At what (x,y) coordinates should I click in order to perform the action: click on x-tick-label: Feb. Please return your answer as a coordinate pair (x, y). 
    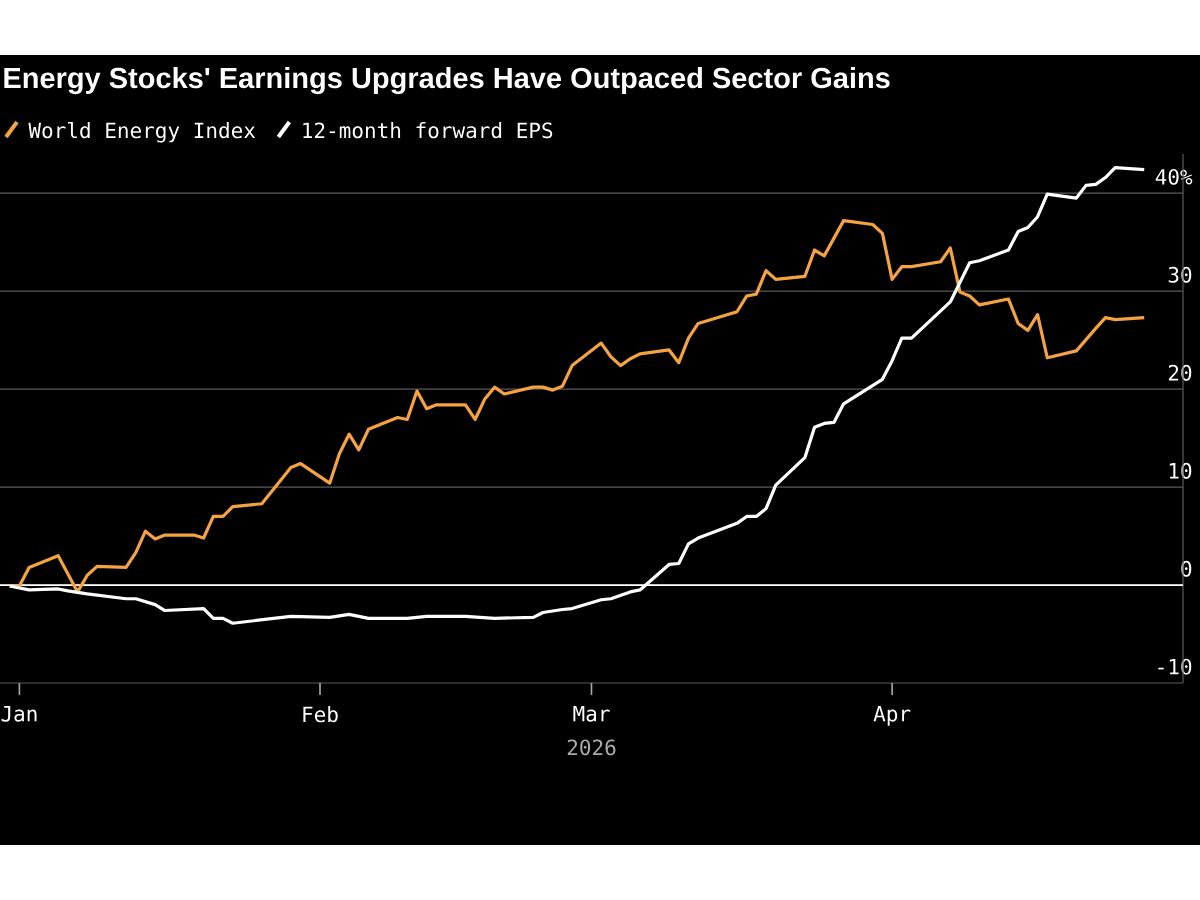
    Looking at the image, I should click on (320, 714).